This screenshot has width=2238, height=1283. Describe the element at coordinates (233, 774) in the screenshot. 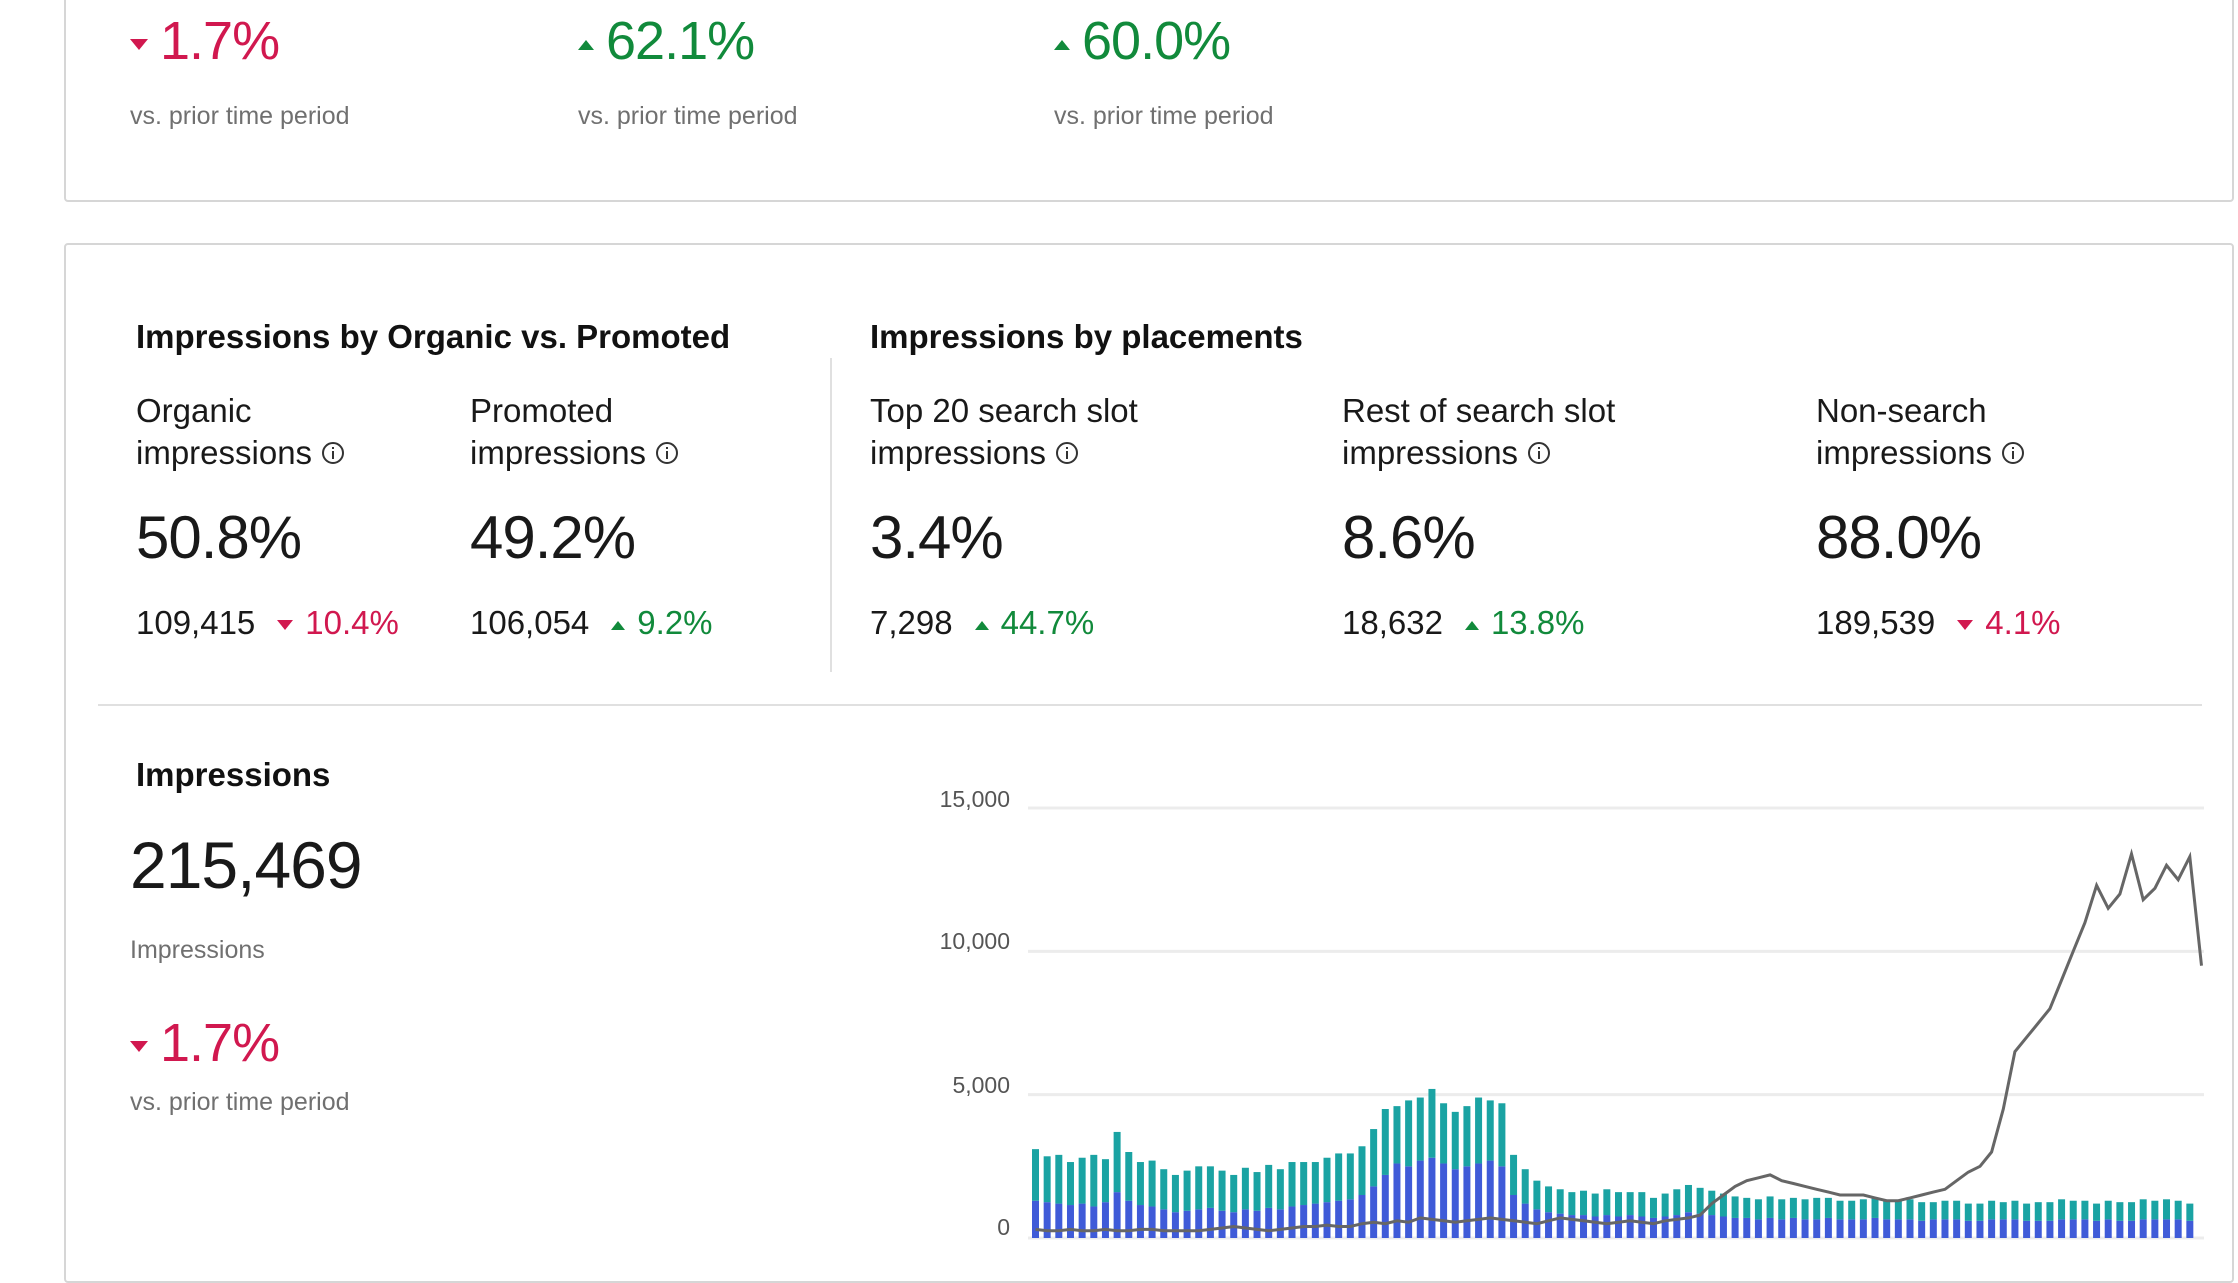

I see `impressions-title: Impressions` at that location.